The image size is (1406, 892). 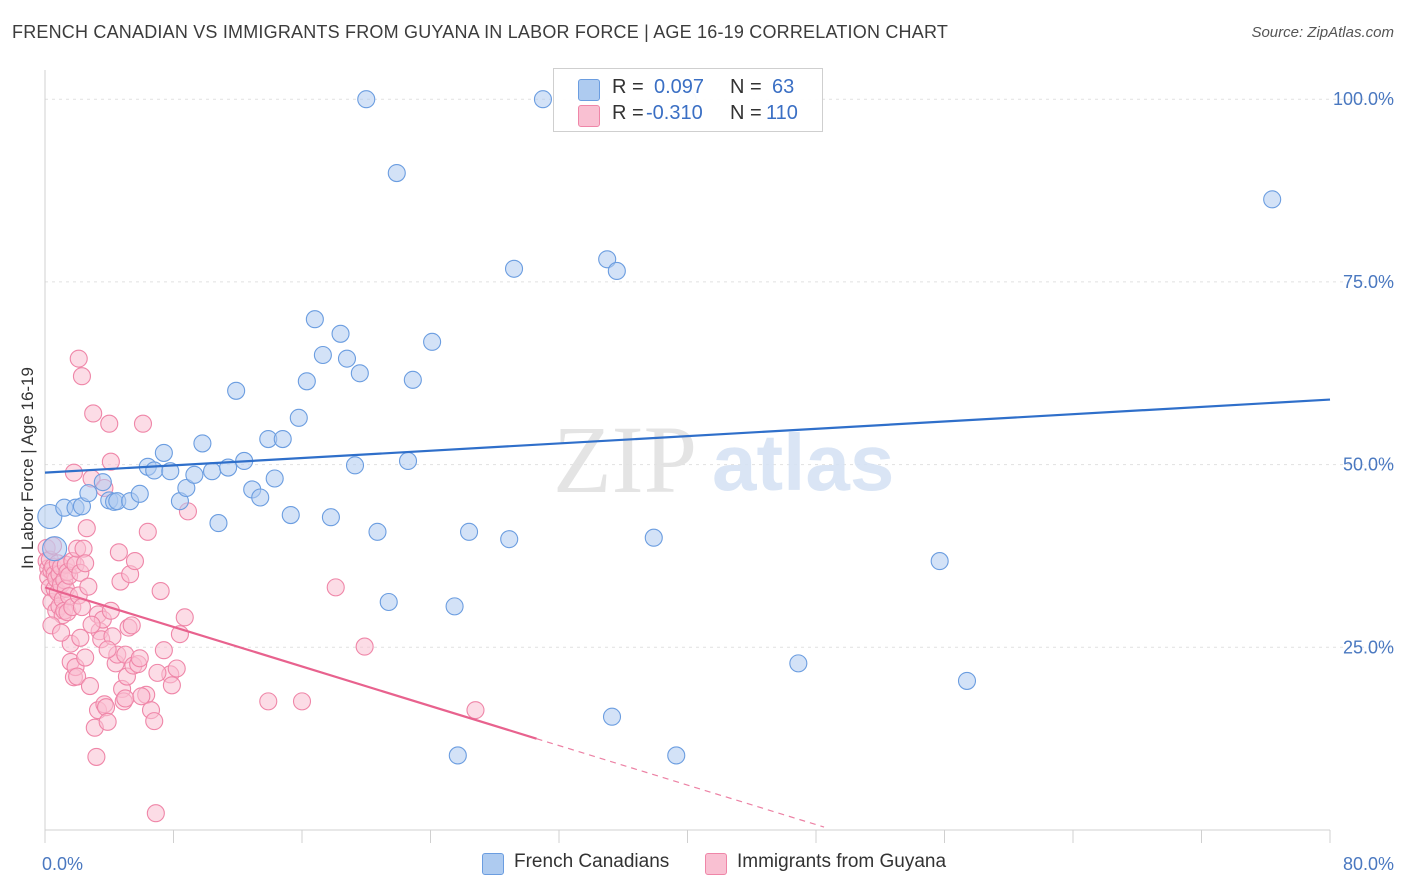 I want to click on legend-r-label: R =, so click(x=628, y=87).